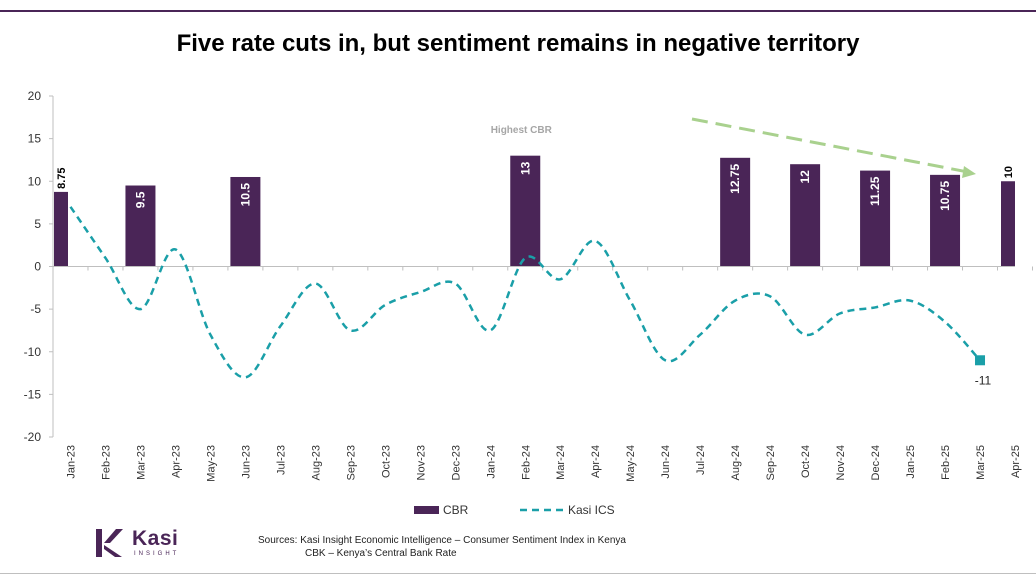 The width and height of the screenshot is (1036, 583). What do you see at coordinates (805, 177) in the screenshot?
I see `cbr-data-label: 12` at bounding box center [805, 177].